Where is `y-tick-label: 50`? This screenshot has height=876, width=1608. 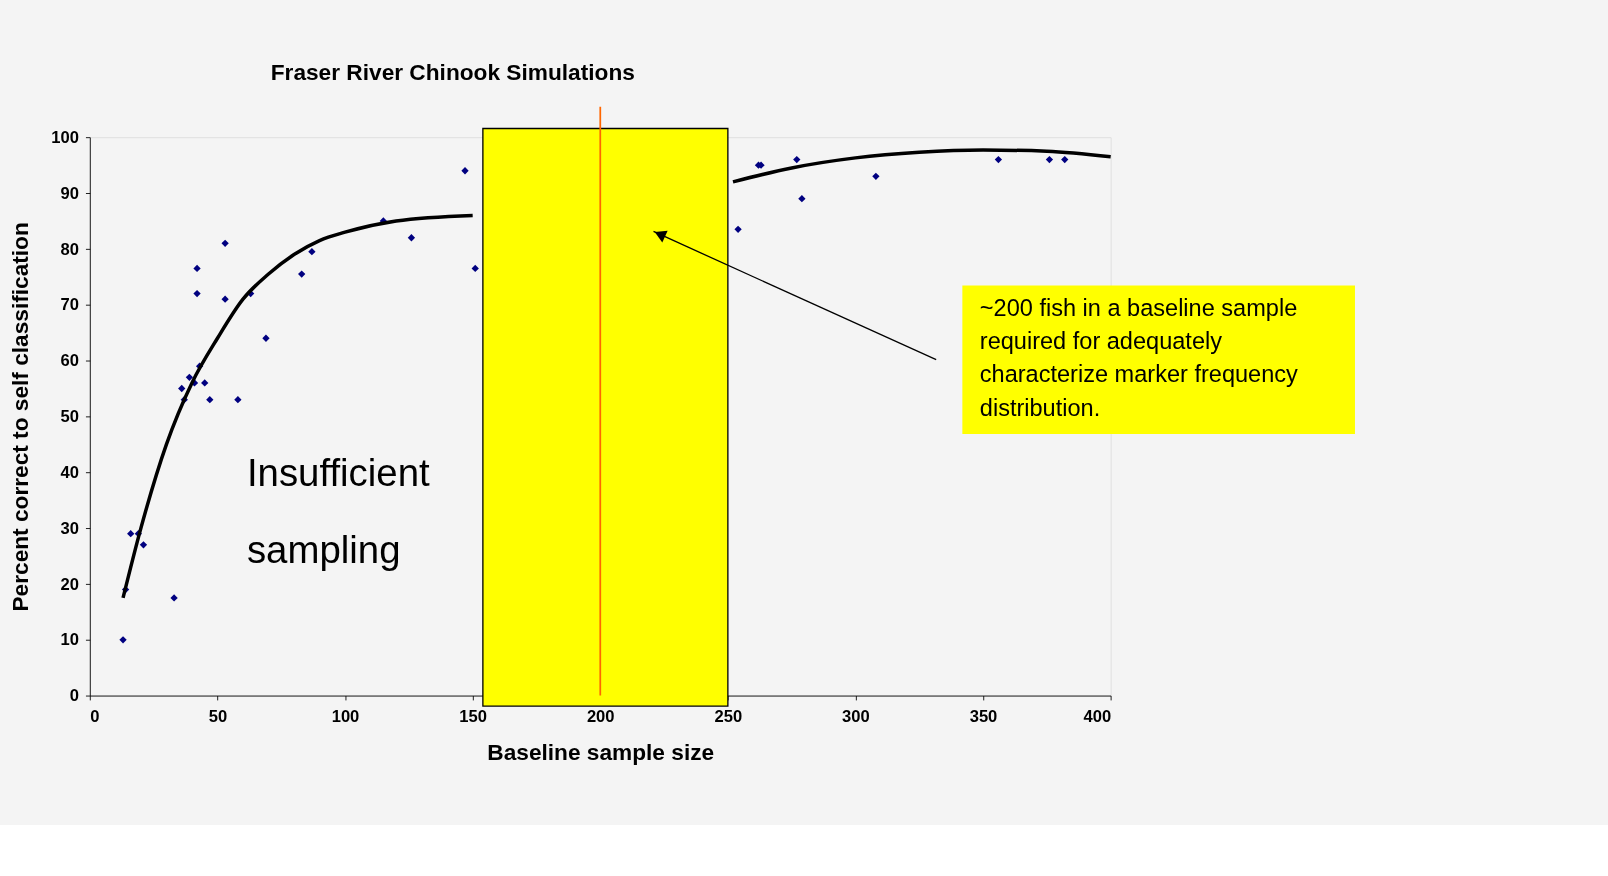 y-tick-label: 50 is located at coordinates (69, 417).